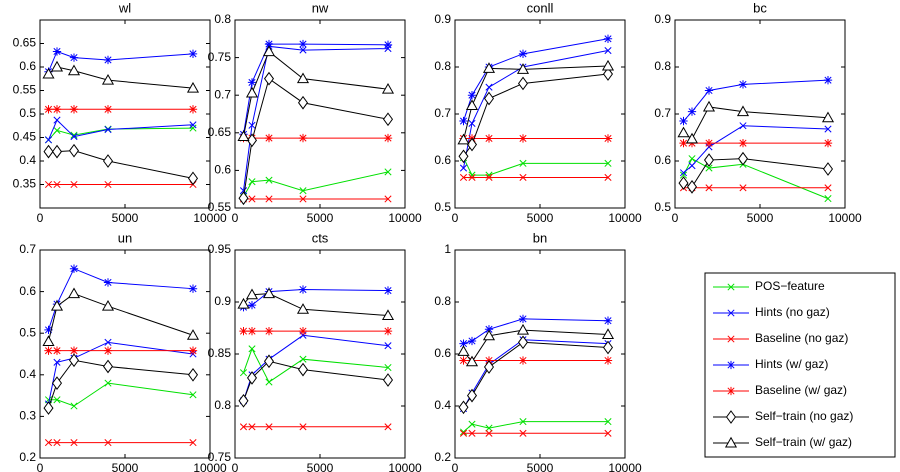 The height and width of the screenshot is (472, 900). I want to click on axes-frame, so click(320, 114).